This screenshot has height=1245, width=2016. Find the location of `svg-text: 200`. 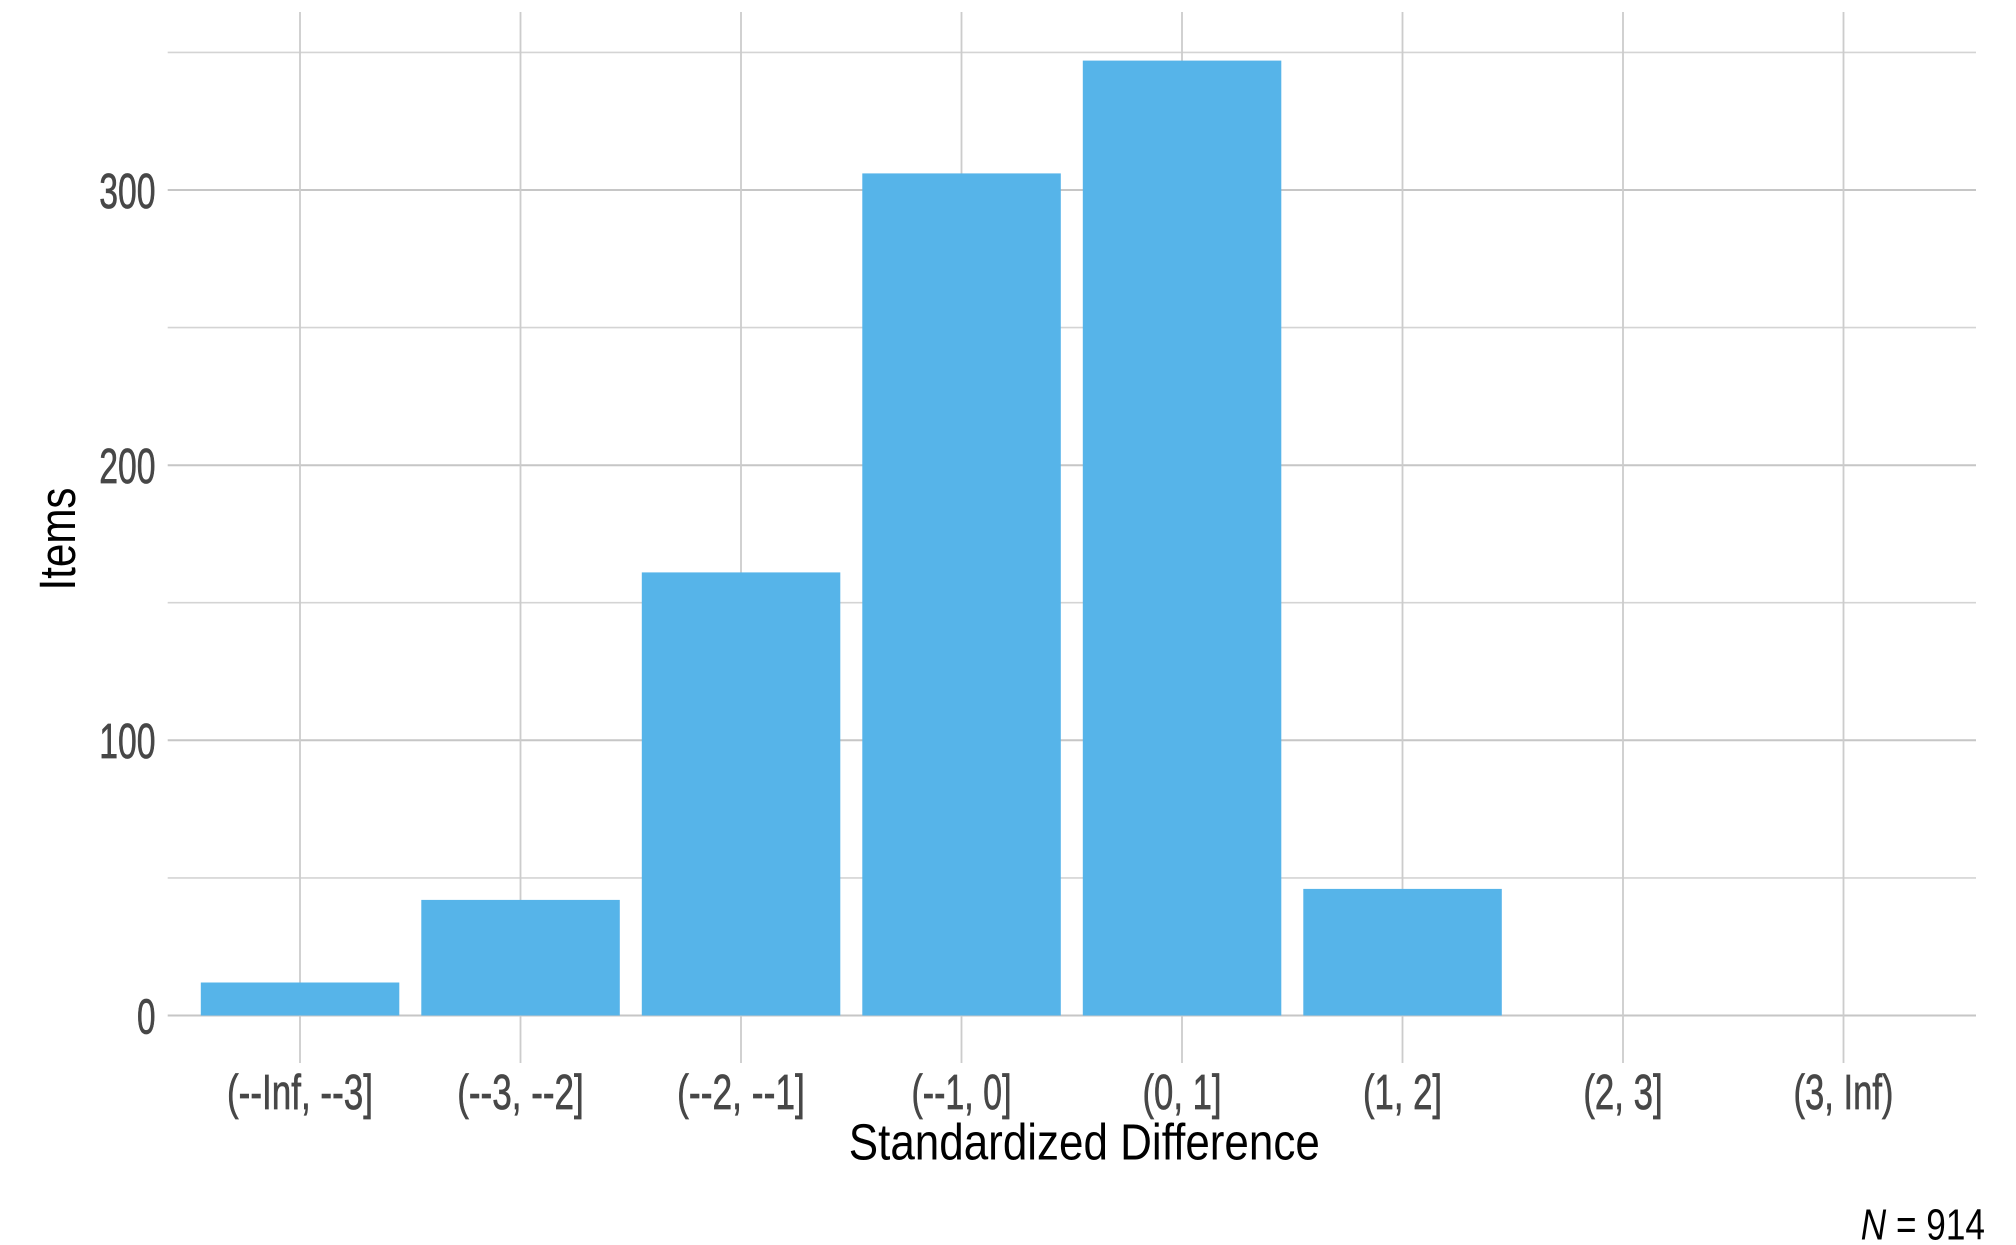

svg-text: 200 is located at coordinates (127, 467).